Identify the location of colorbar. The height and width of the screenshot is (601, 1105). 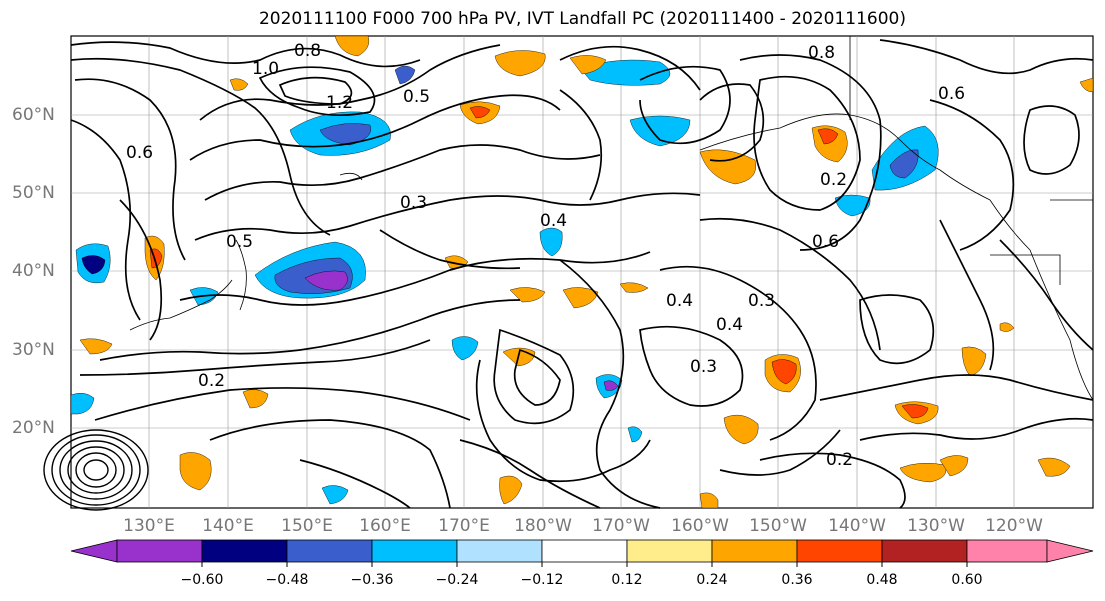
(582, 551).